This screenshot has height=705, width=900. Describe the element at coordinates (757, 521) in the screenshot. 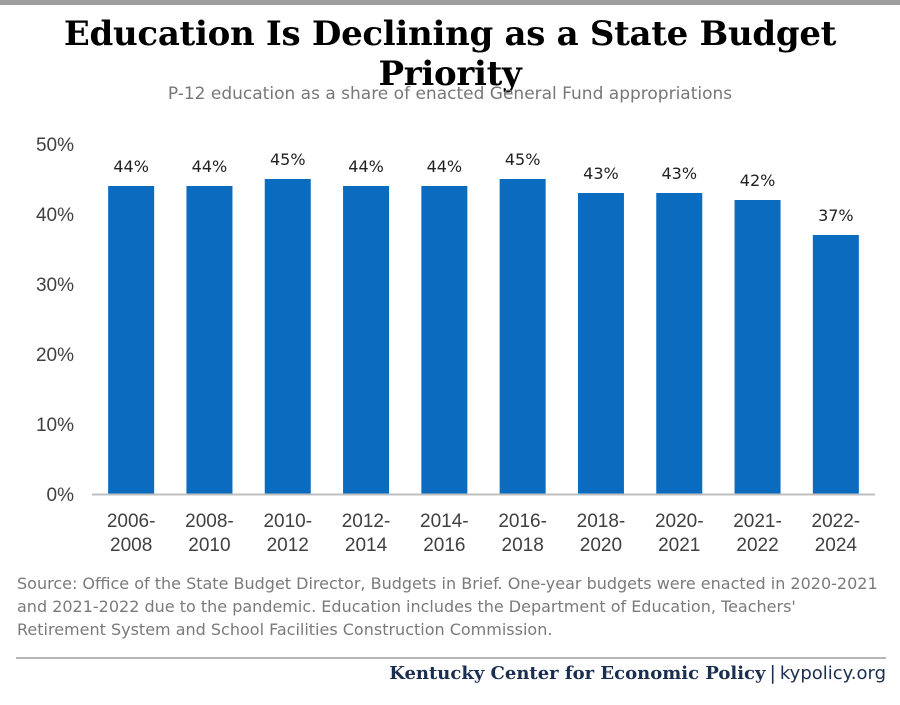

I see `x-tick-label: 2021-` at that location.